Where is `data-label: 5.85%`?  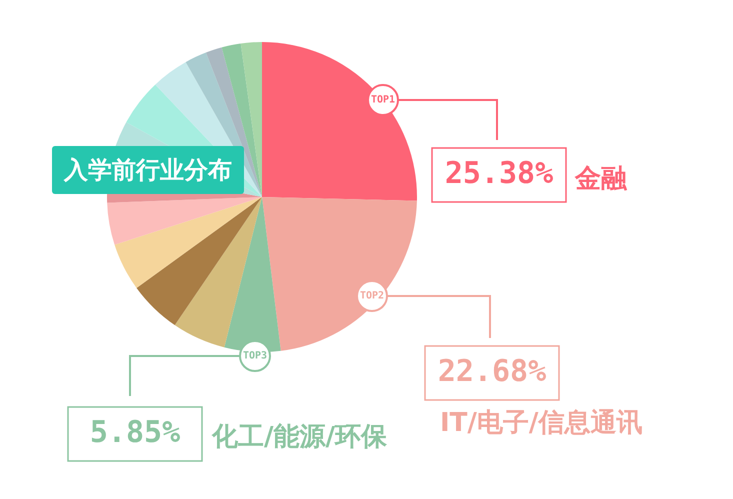
data-label: 5.85% is located at coordinates (135, 432).